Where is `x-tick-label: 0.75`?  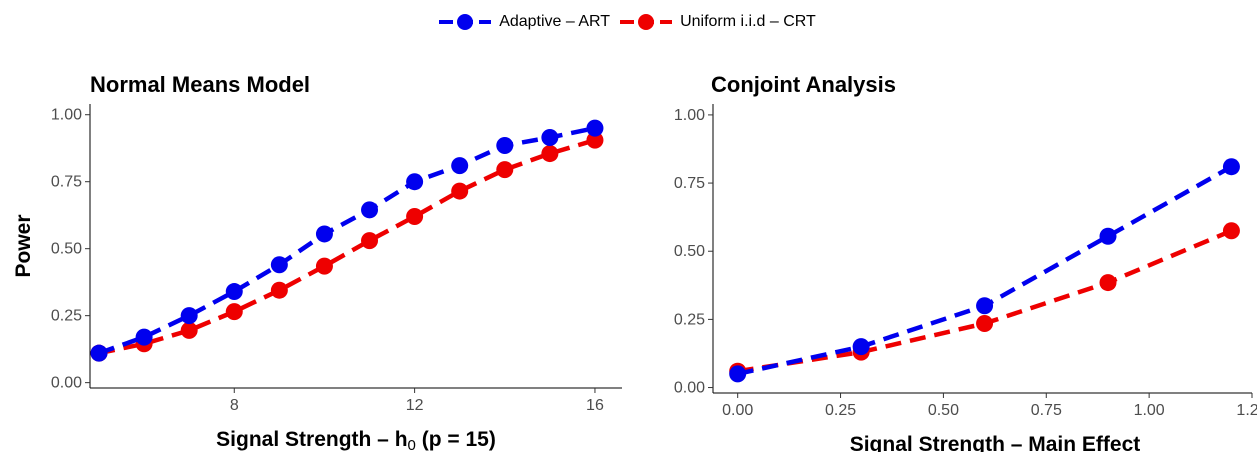 x-tick-label: 0.75 is located at coordinates (1046, 410).